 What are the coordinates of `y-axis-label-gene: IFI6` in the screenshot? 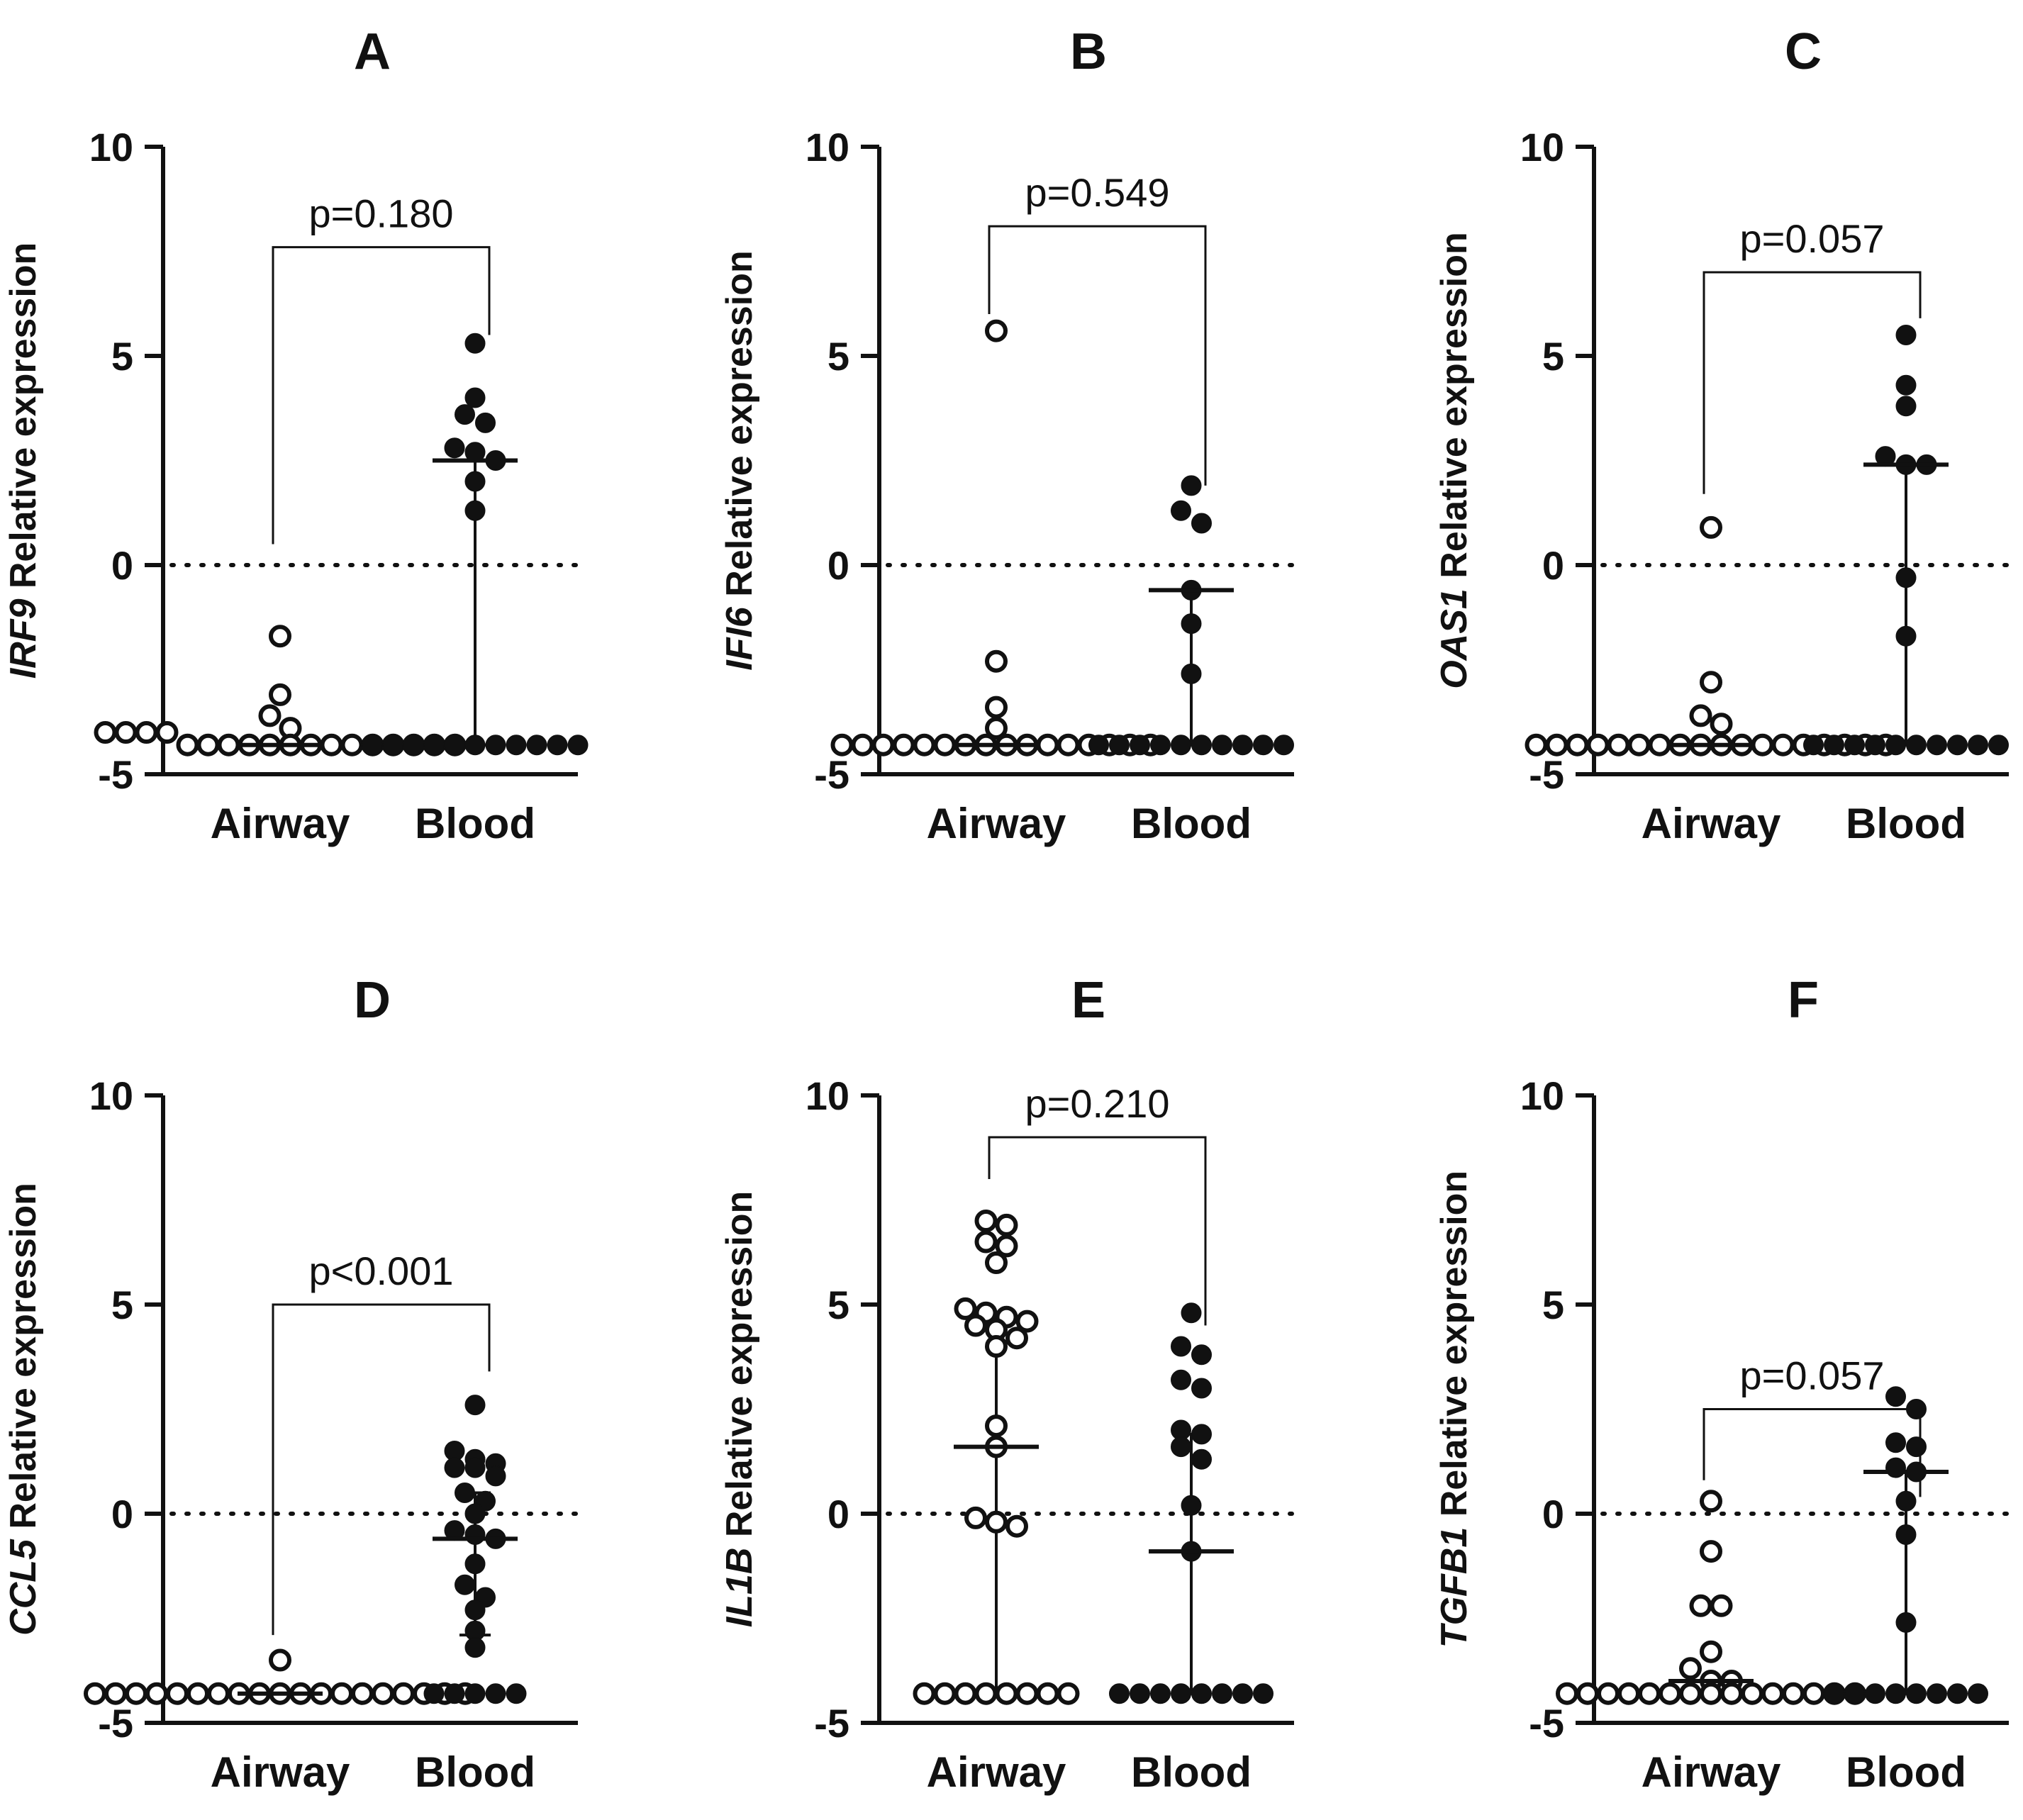 It's located at (739, 638).